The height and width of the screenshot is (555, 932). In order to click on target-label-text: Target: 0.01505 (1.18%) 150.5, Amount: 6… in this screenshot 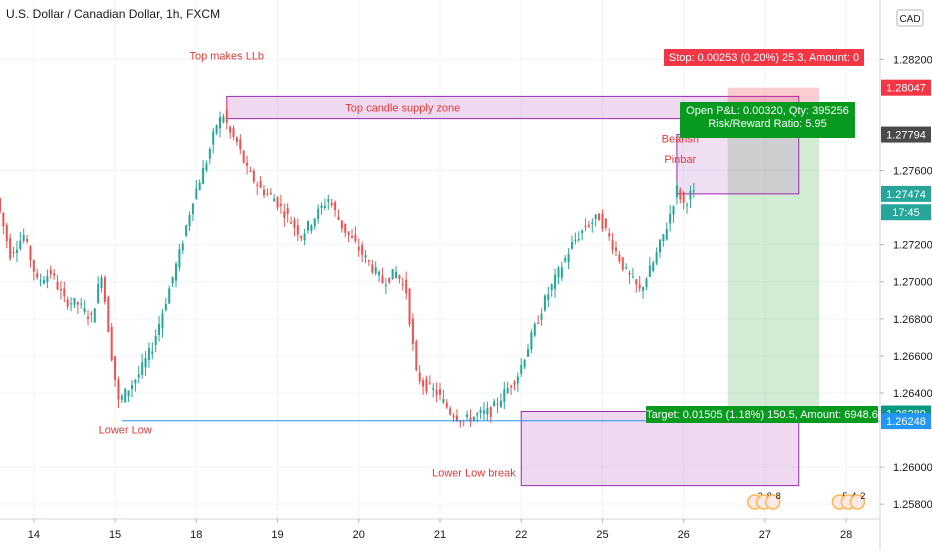, I will do `click(762, 415)`.